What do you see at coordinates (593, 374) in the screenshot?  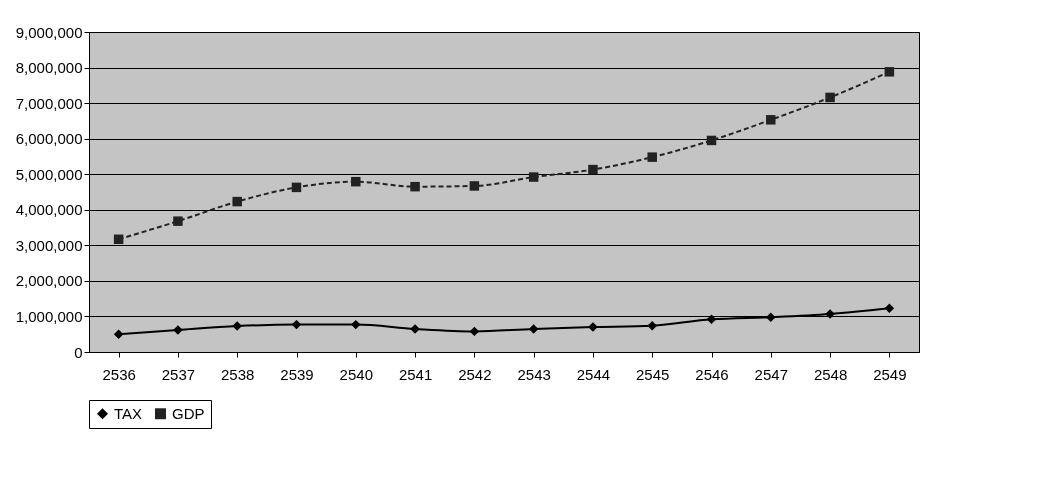 I see `x-tick-label: 2544` at bounding box center [593, 374].